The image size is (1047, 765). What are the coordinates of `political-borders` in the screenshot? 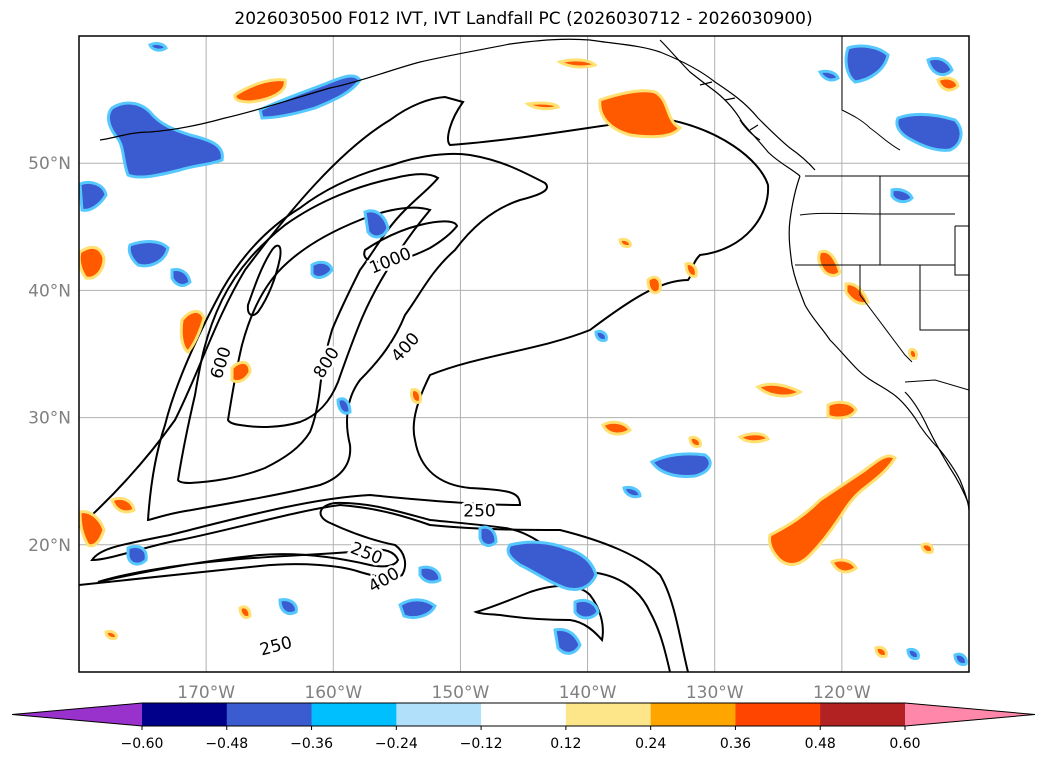 It's located at (882, 213).